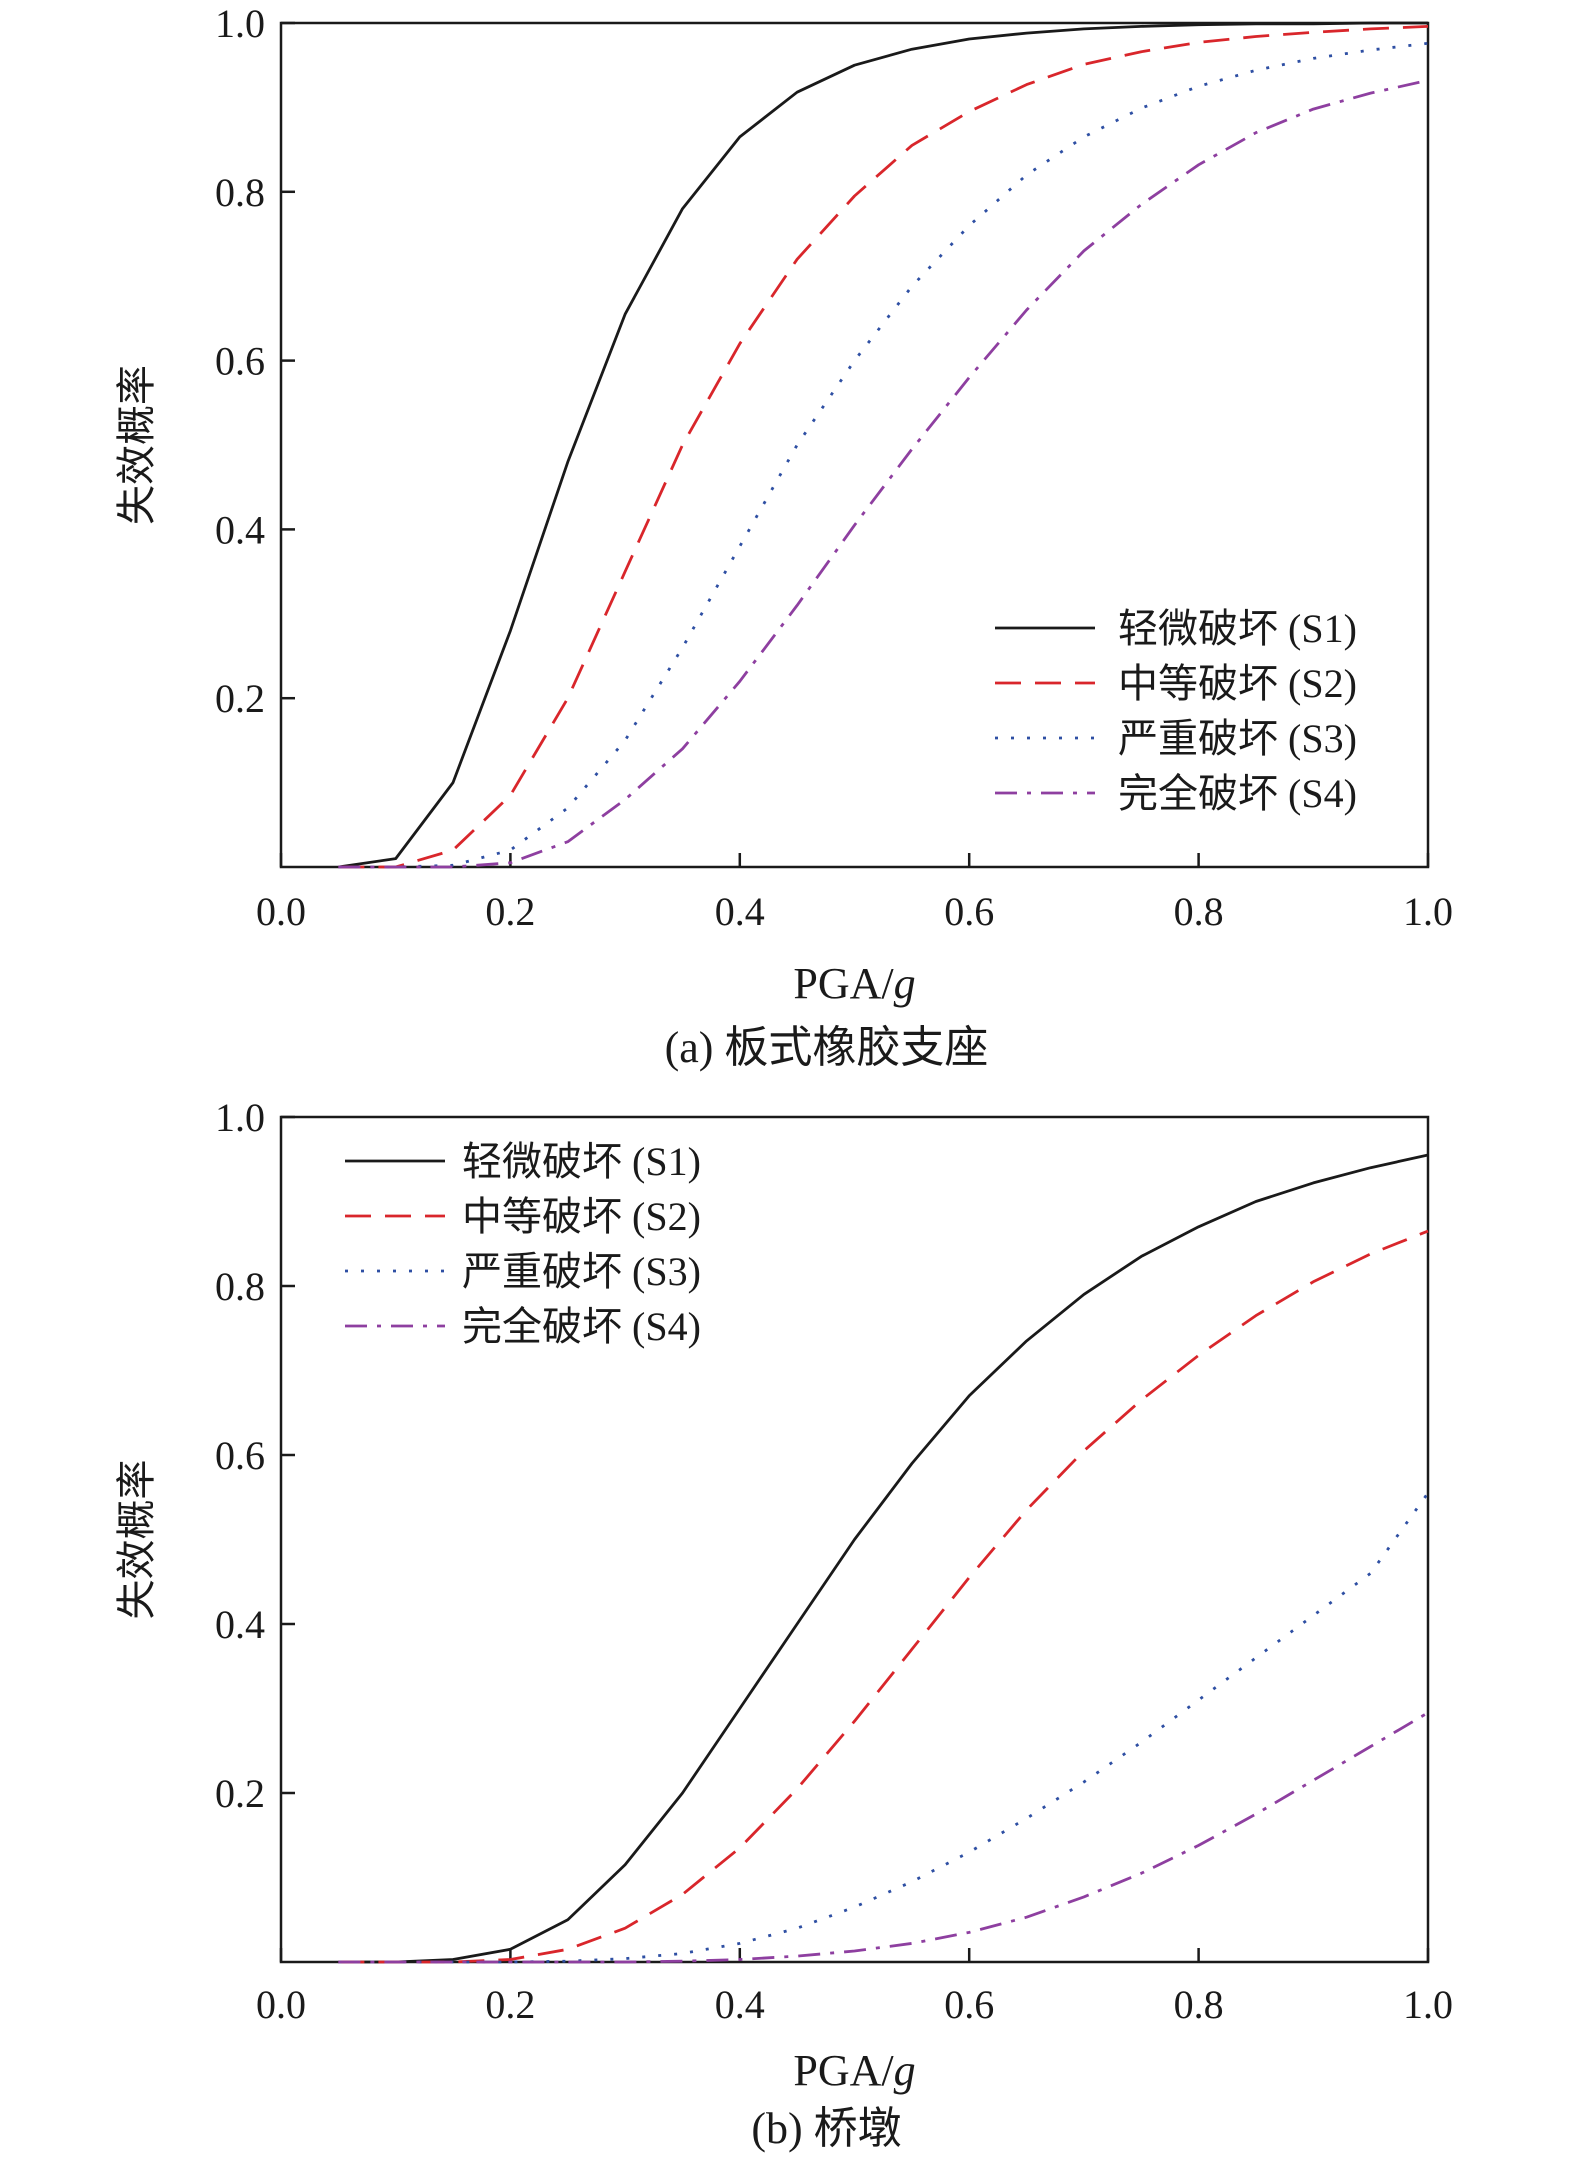  I want to click on series-line-s4, so click(883, 1837).